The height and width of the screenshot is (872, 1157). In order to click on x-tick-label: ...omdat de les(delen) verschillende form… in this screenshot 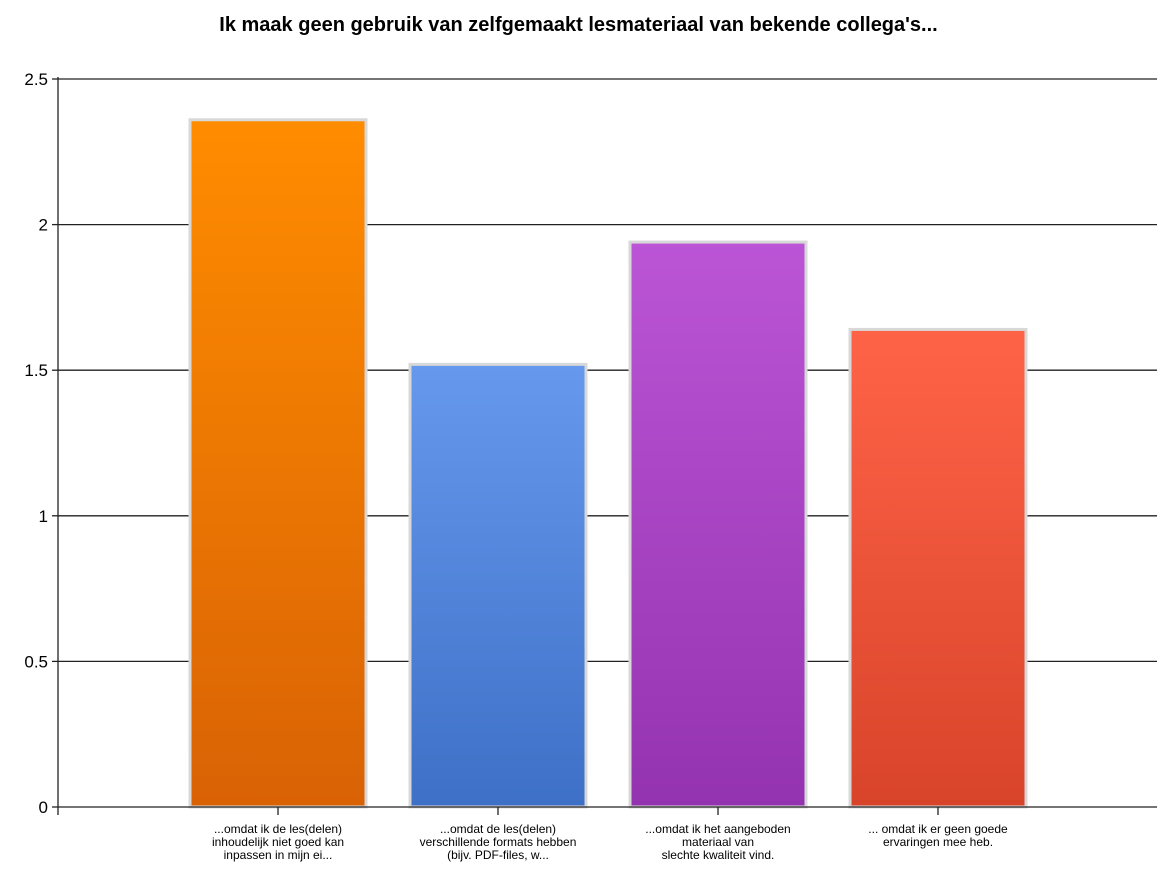, I will do `click(498, 842)`.